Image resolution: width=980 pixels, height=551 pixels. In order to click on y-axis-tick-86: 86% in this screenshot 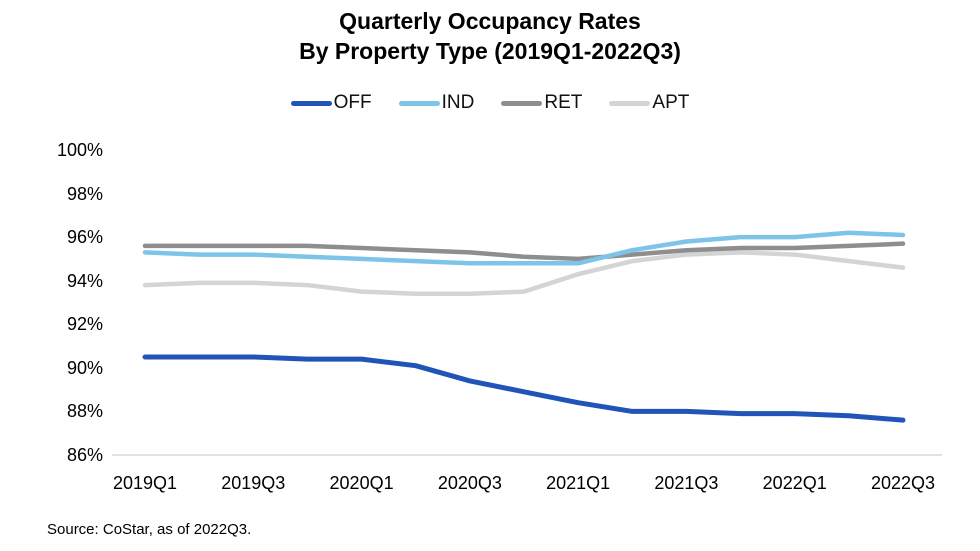, I will do `click(84, 455)`.